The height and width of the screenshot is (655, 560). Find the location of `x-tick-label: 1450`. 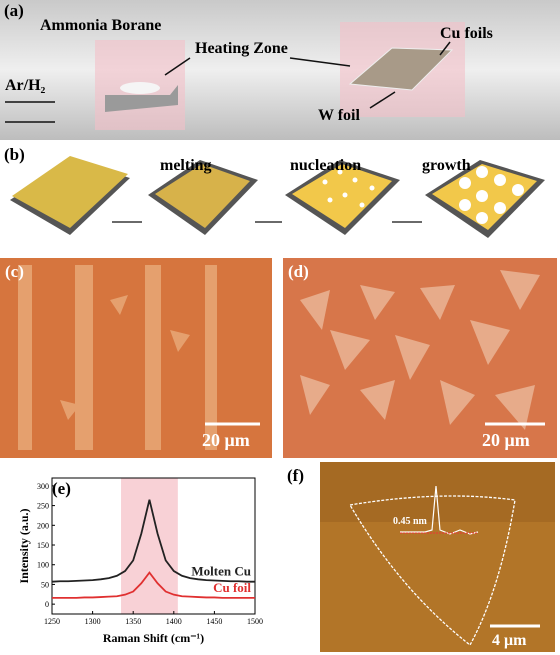

x-tick-label: 1450 is located at coordinates (214, 621).